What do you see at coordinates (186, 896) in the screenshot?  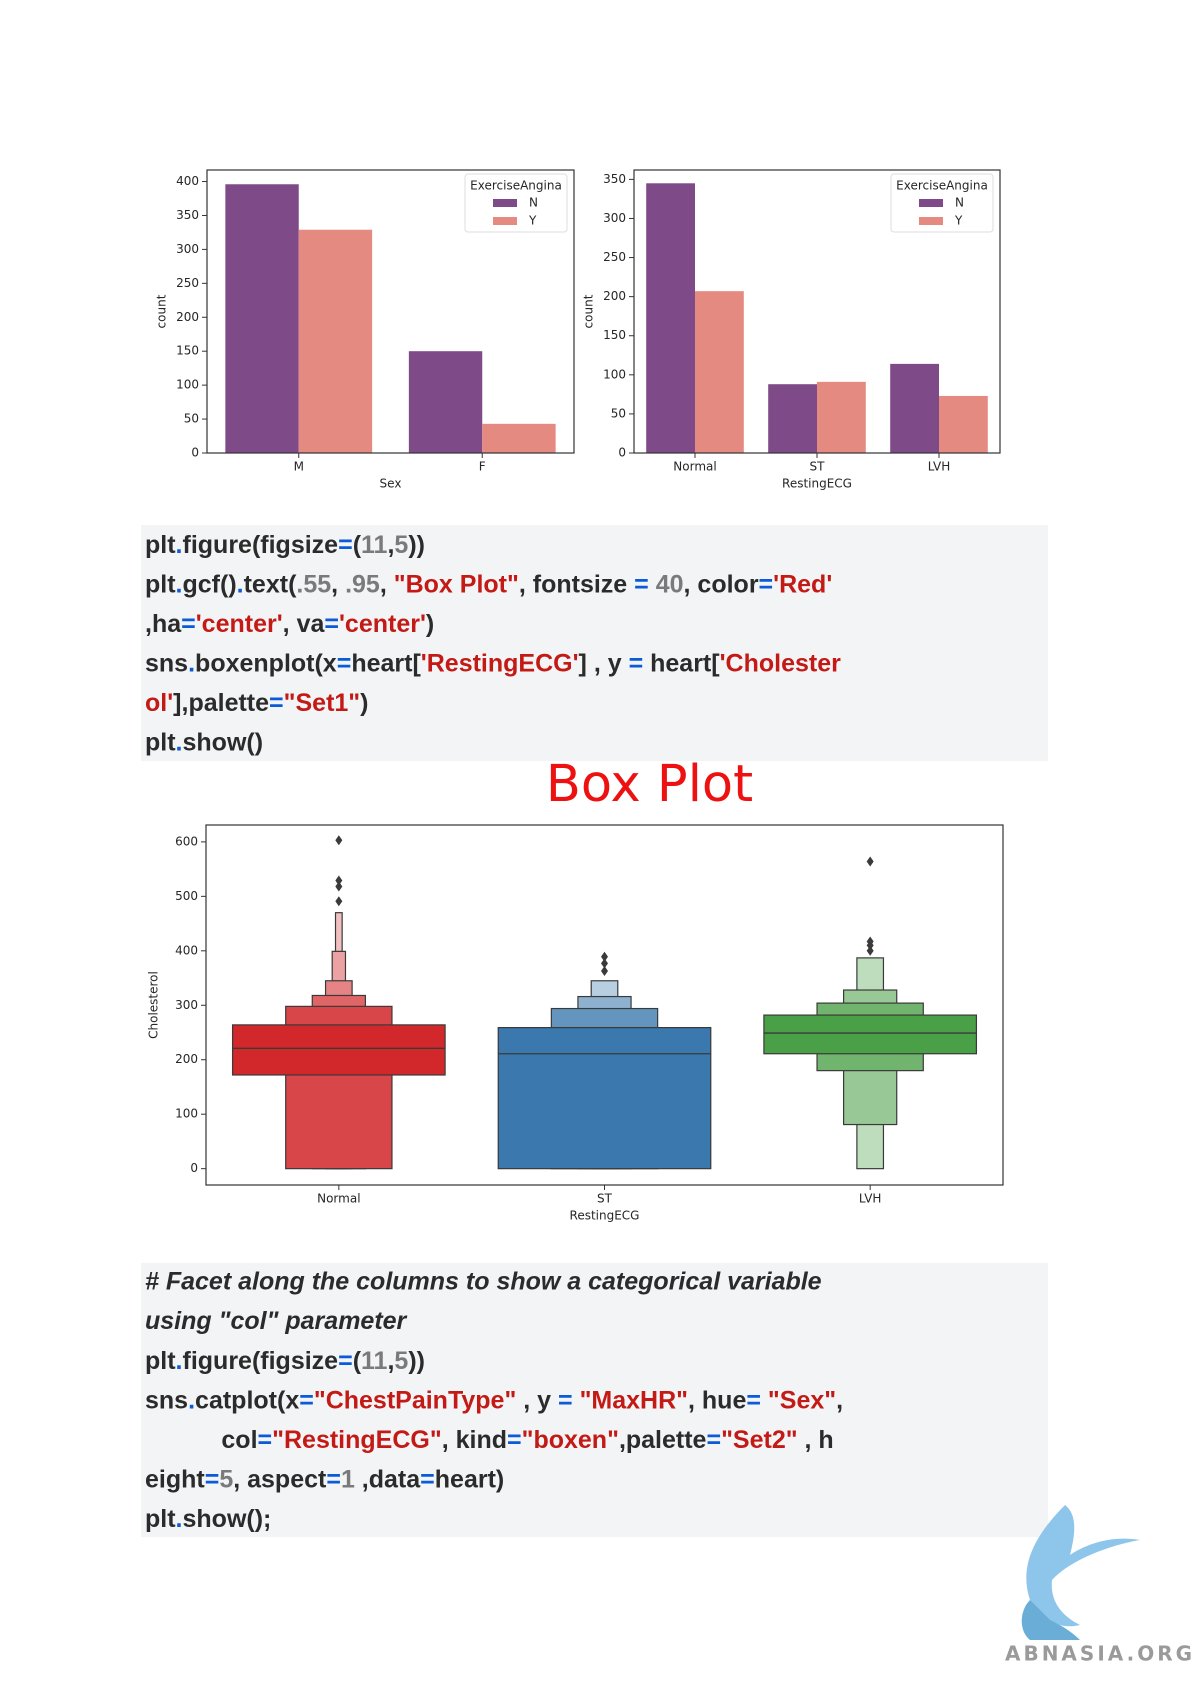 I see `y-tick-label: 500` at bounding box center [186, 896].